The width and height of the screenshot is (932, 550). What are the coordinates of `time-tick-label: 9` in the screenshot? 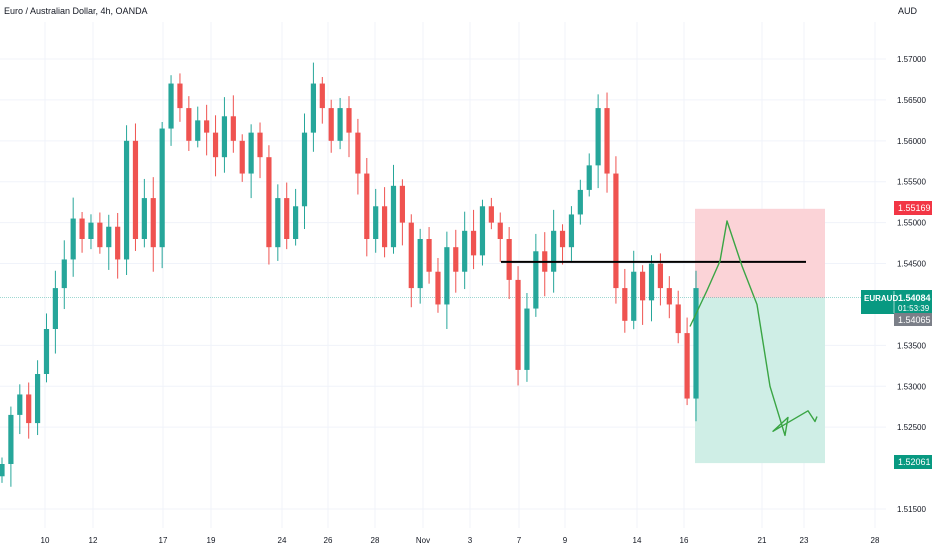 It's located at (565, 540).